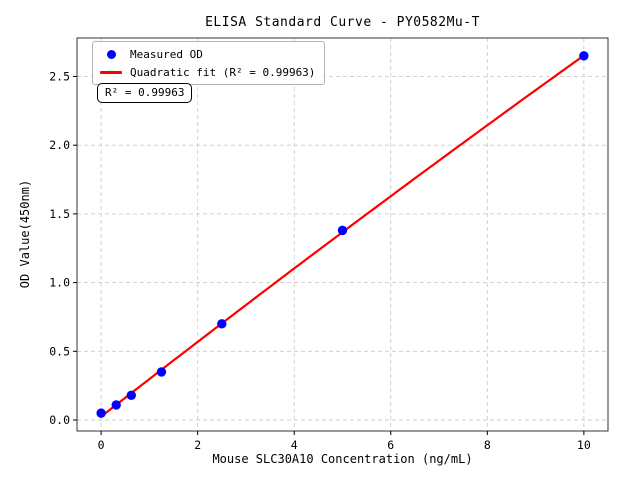 This screenshot has width=640, height=480. Describe the element at coordinates (342, 22) in the screenshot. I see `chart-title: ELISA Standard Curve - PY0582Mu-T` at that location.